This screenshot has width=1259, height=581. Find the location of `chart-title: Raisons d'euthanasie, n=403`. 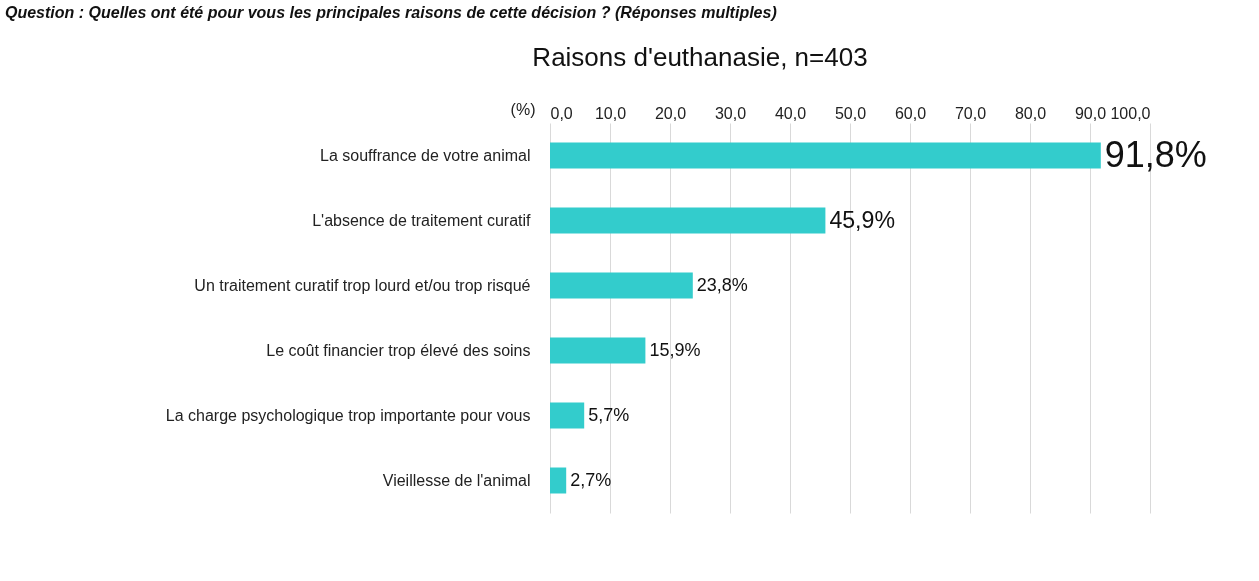

chart-title: Raisons d'euthanasie, n=403 is located at coordinates (700, 57).